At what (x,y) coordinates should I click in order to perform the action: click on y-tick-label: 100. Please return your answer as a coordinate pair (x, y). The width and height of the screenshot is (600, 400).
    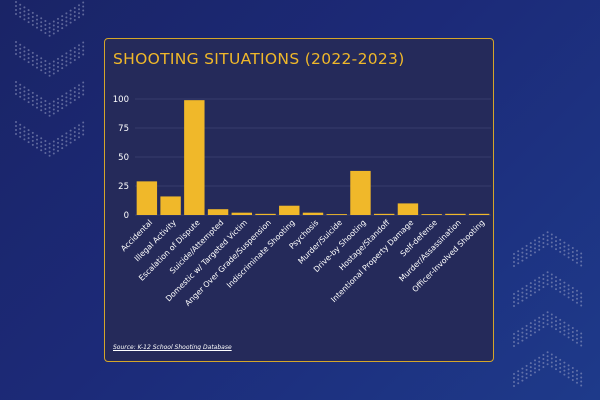
    Looking at the image, I should click on (121, 100).